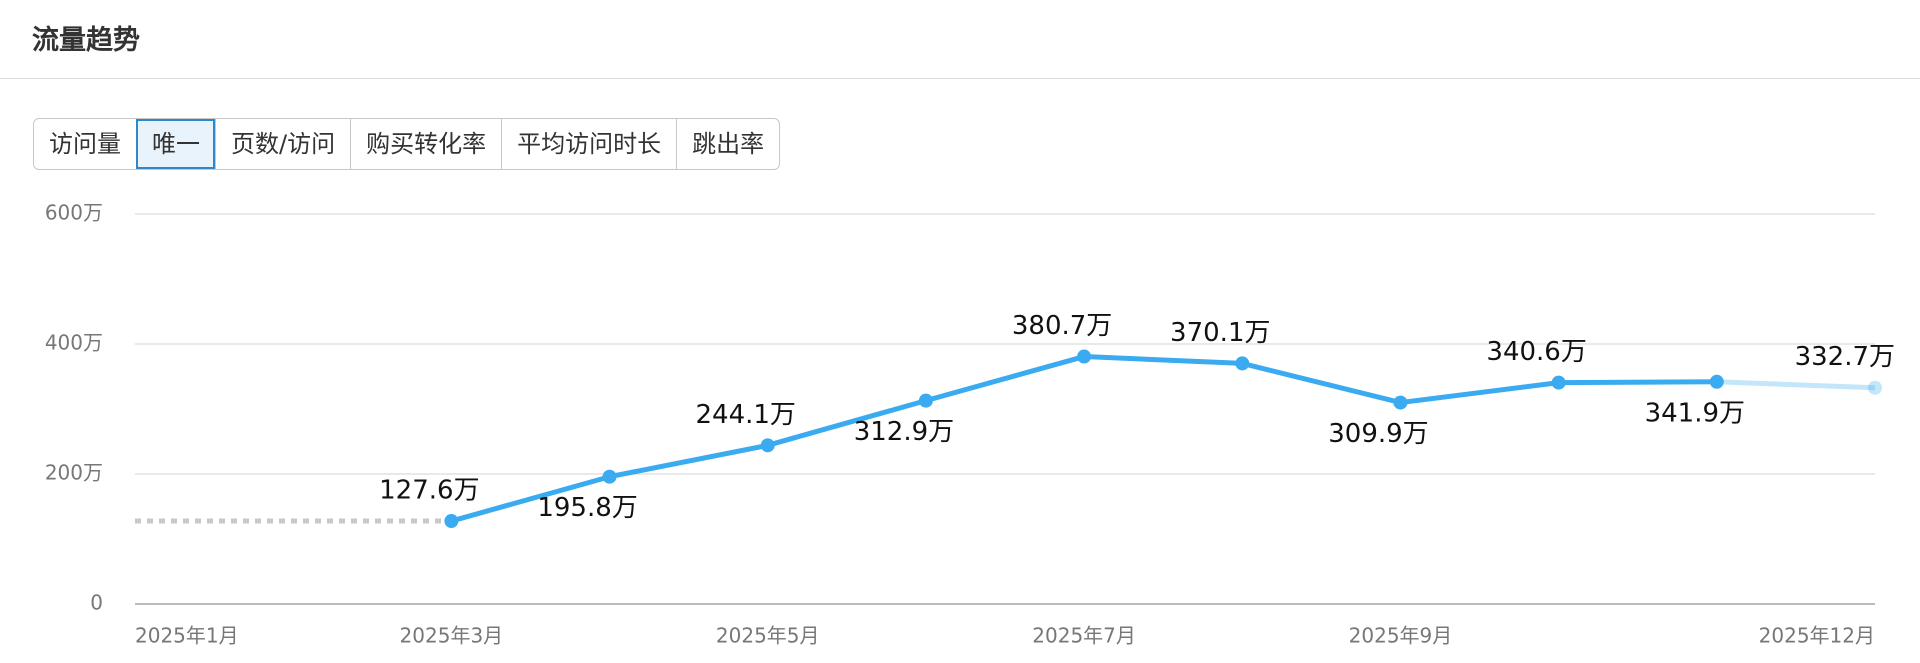 This screenshot has height=663, width=1920. What do you see at coordinates (96, 603) in the screenshot?
I see `y-tick-label: 0` at bounding box center [96, 603].